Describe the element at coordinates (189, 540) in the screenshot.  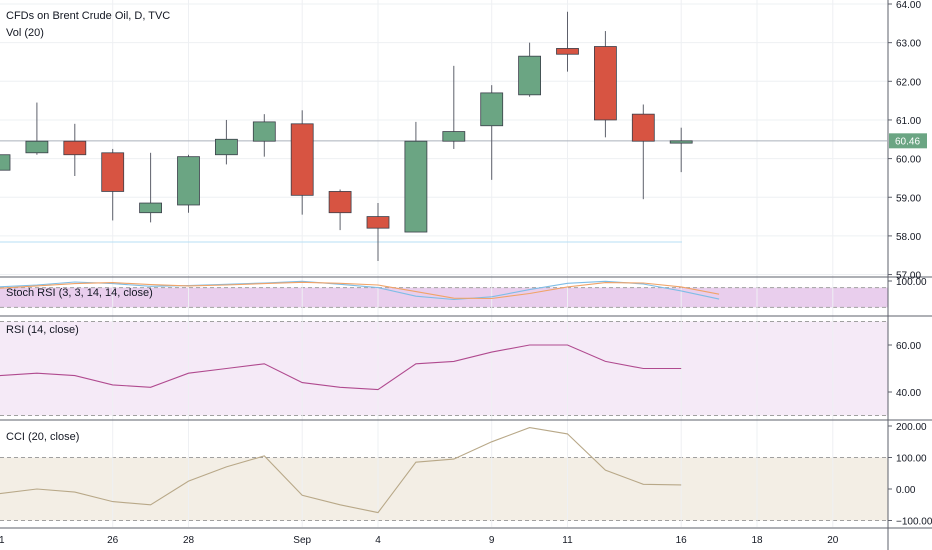
I see `x-tick-label: 28` at that location.